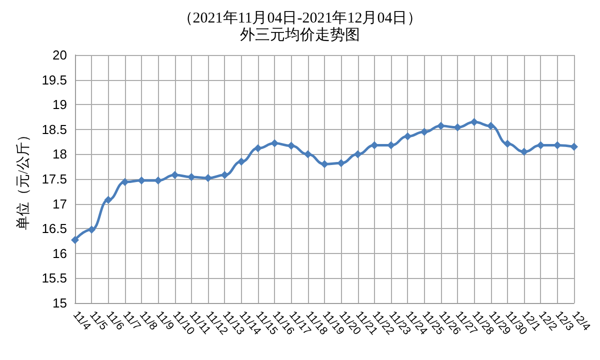 This screenshot has height=360, width=600. Describe the element at coordinates (59, 204) in the screenshot. I see `y-tick-label: 17` at that location.